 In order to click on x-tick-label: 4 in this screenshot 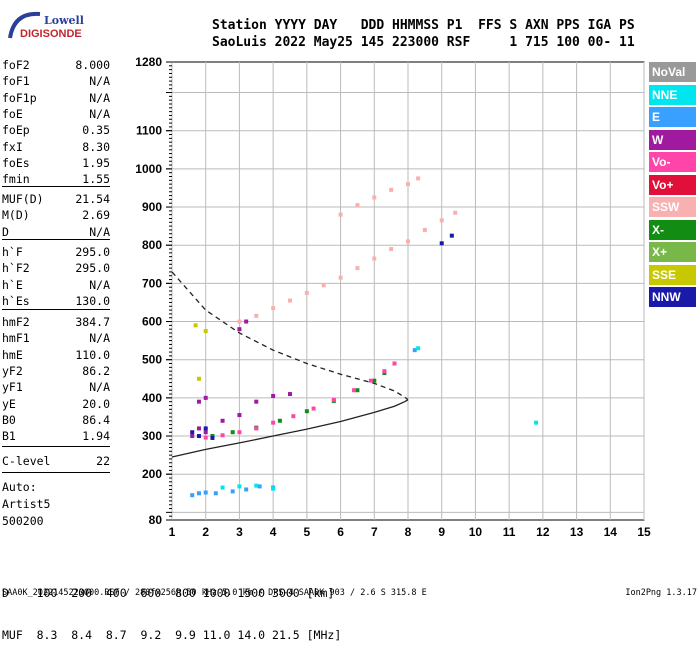, I will do `click(273, 532)`.